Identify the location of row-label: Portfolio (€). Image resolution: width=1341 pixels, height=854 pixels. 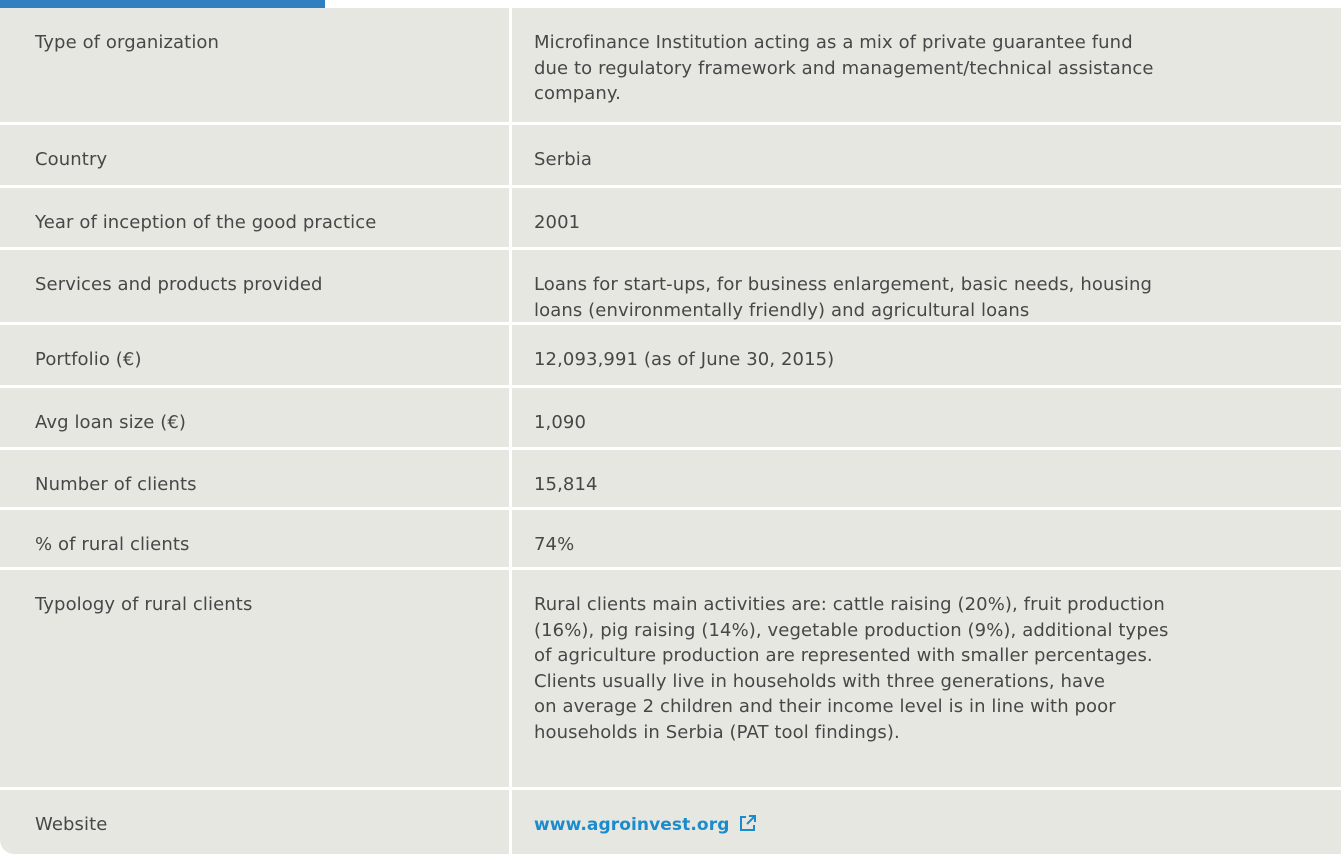
(256, 355).